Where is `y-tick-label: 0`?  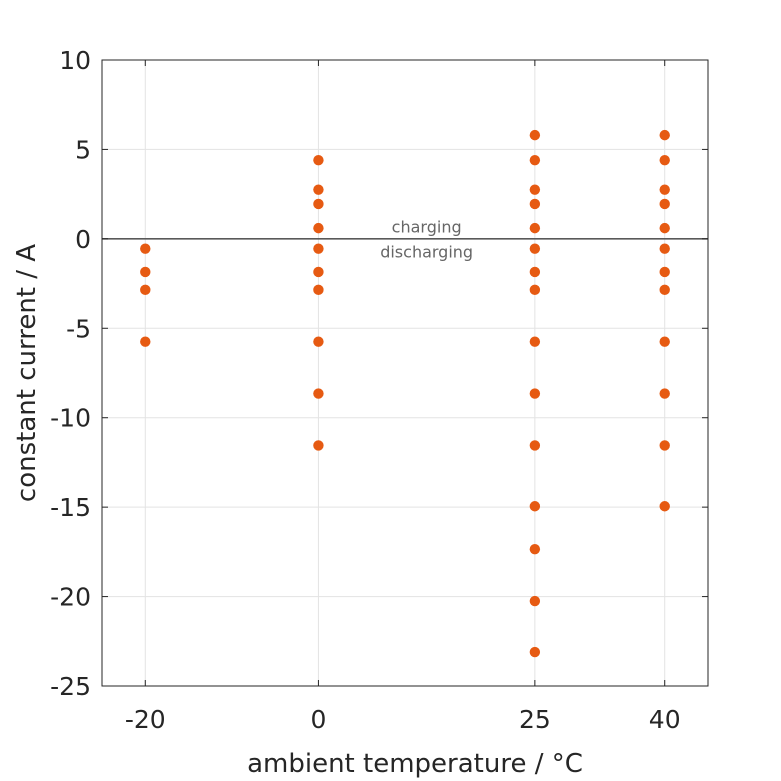 y-tick-label: 0 is located at coordinates (83, 239).